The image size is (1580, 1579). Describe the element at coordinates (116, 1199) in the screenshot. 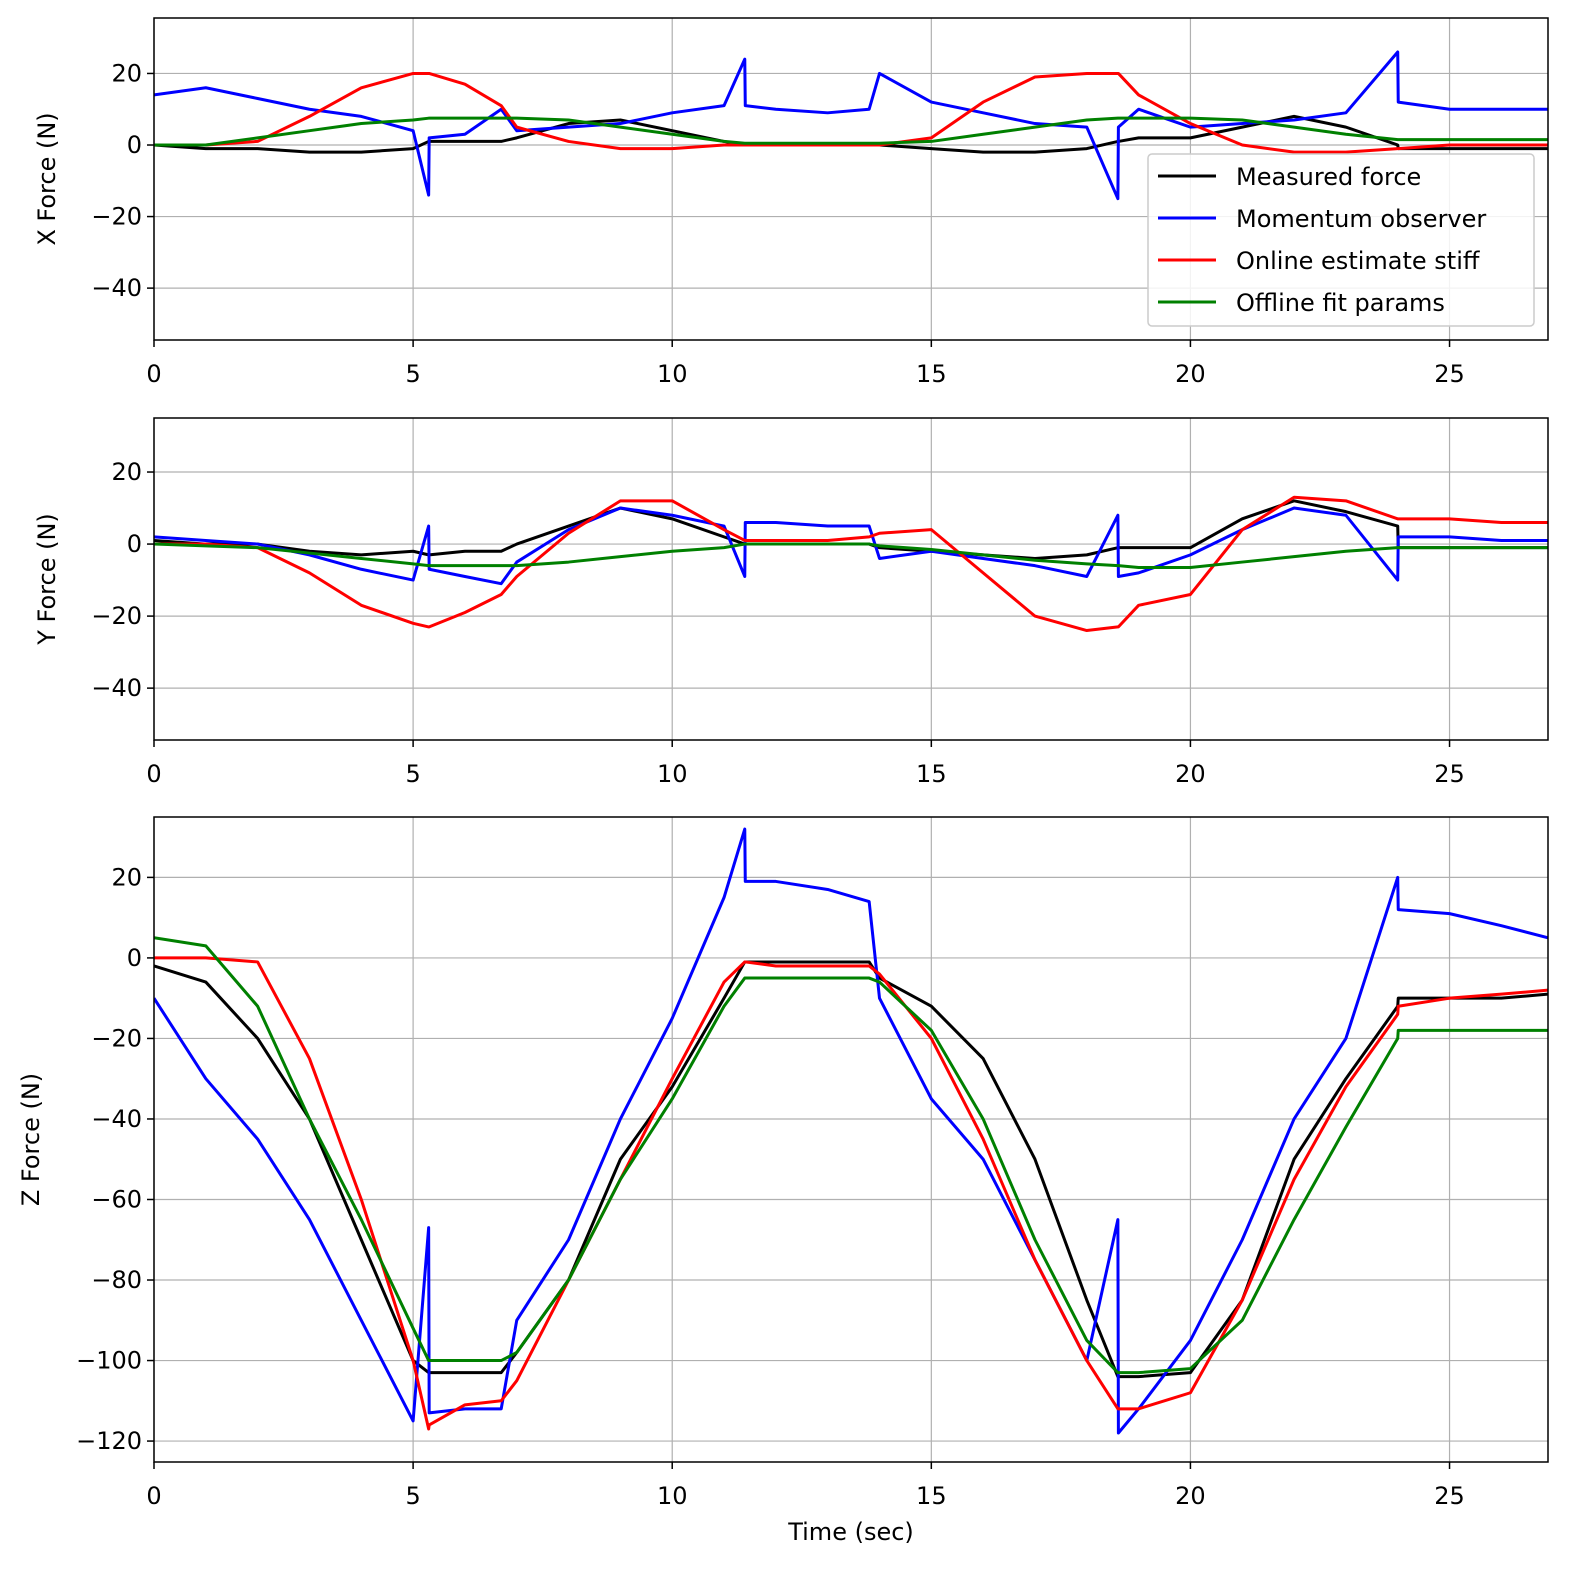

I see `y-tick-label: −60` at that location.